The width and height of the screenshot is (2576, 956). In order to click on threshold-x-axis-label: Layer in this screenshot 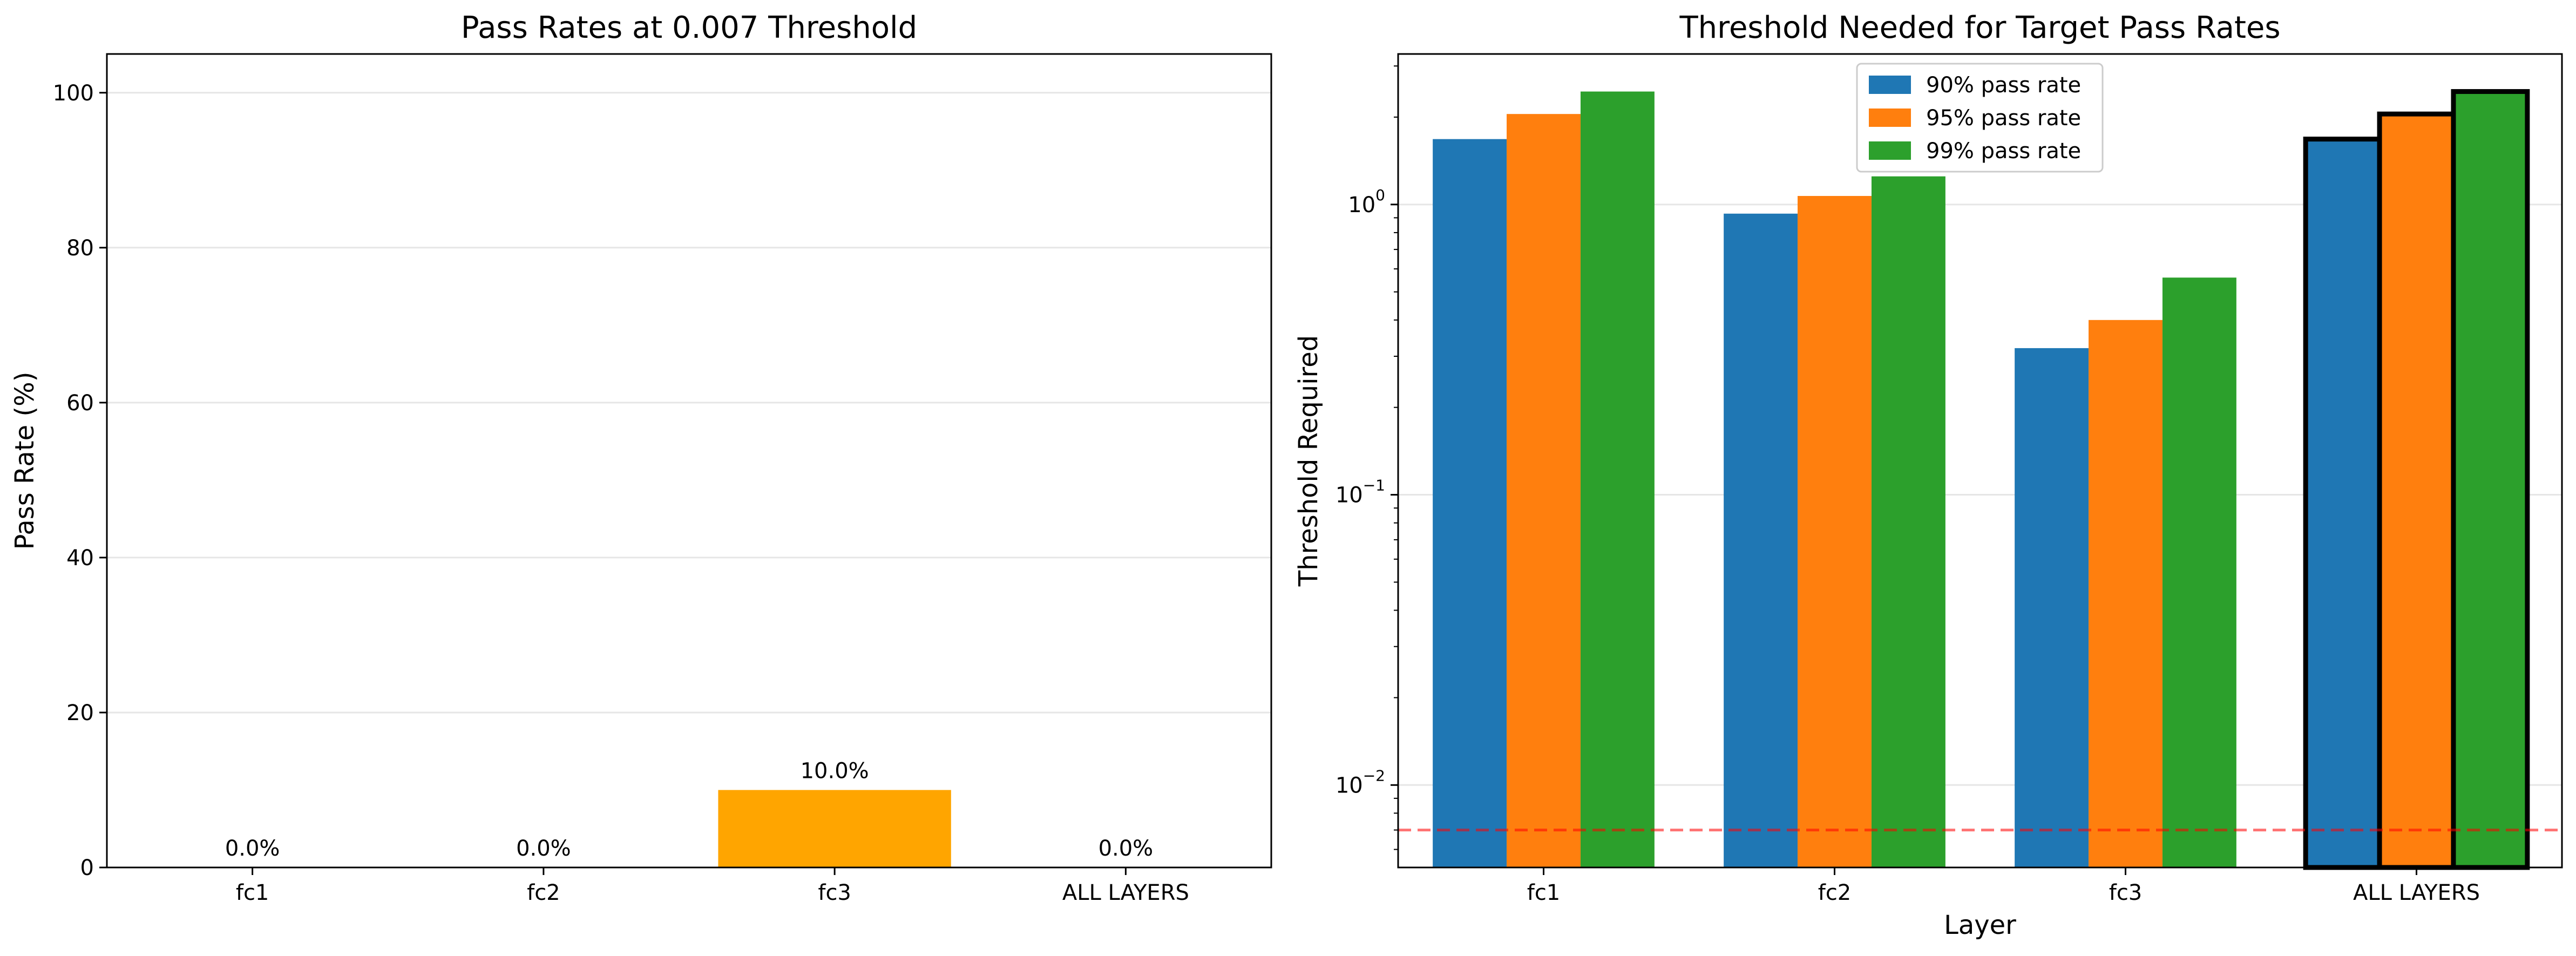, I will do `click(1980, 925)`.